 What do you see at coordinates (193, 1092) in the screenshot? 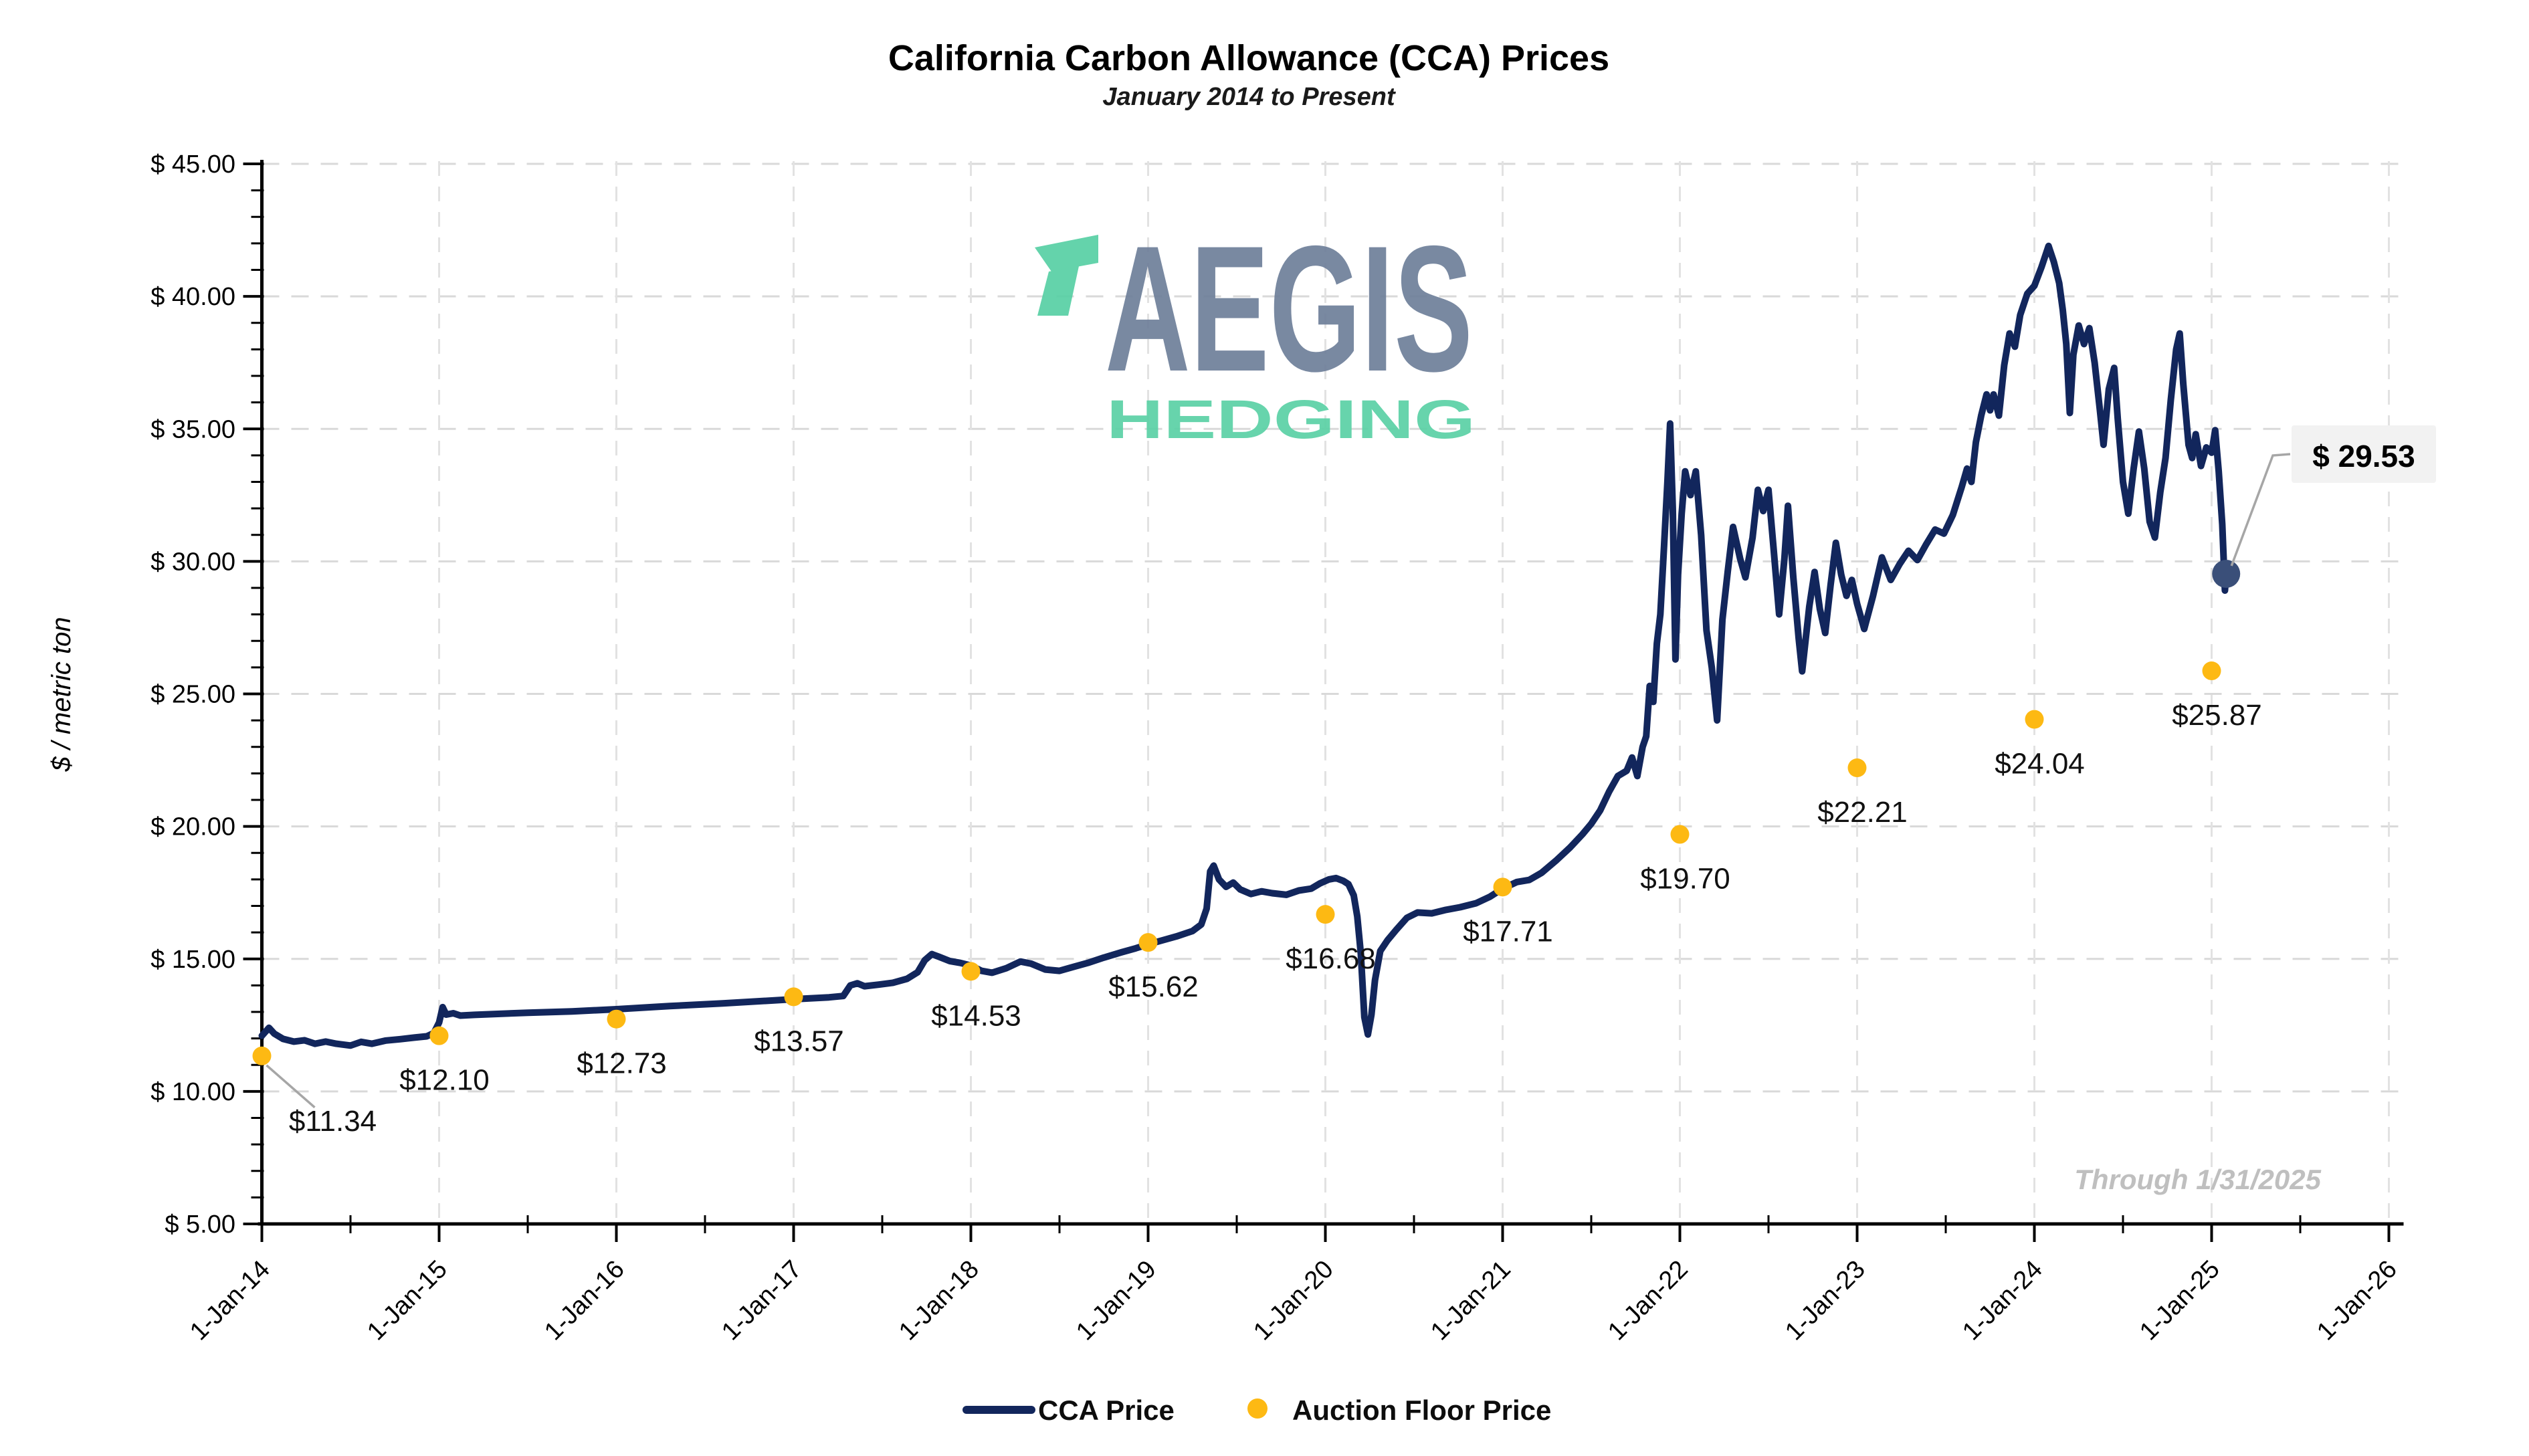
I see `y-tick-label: $ 10.00` at bounding box center [193, 1092].